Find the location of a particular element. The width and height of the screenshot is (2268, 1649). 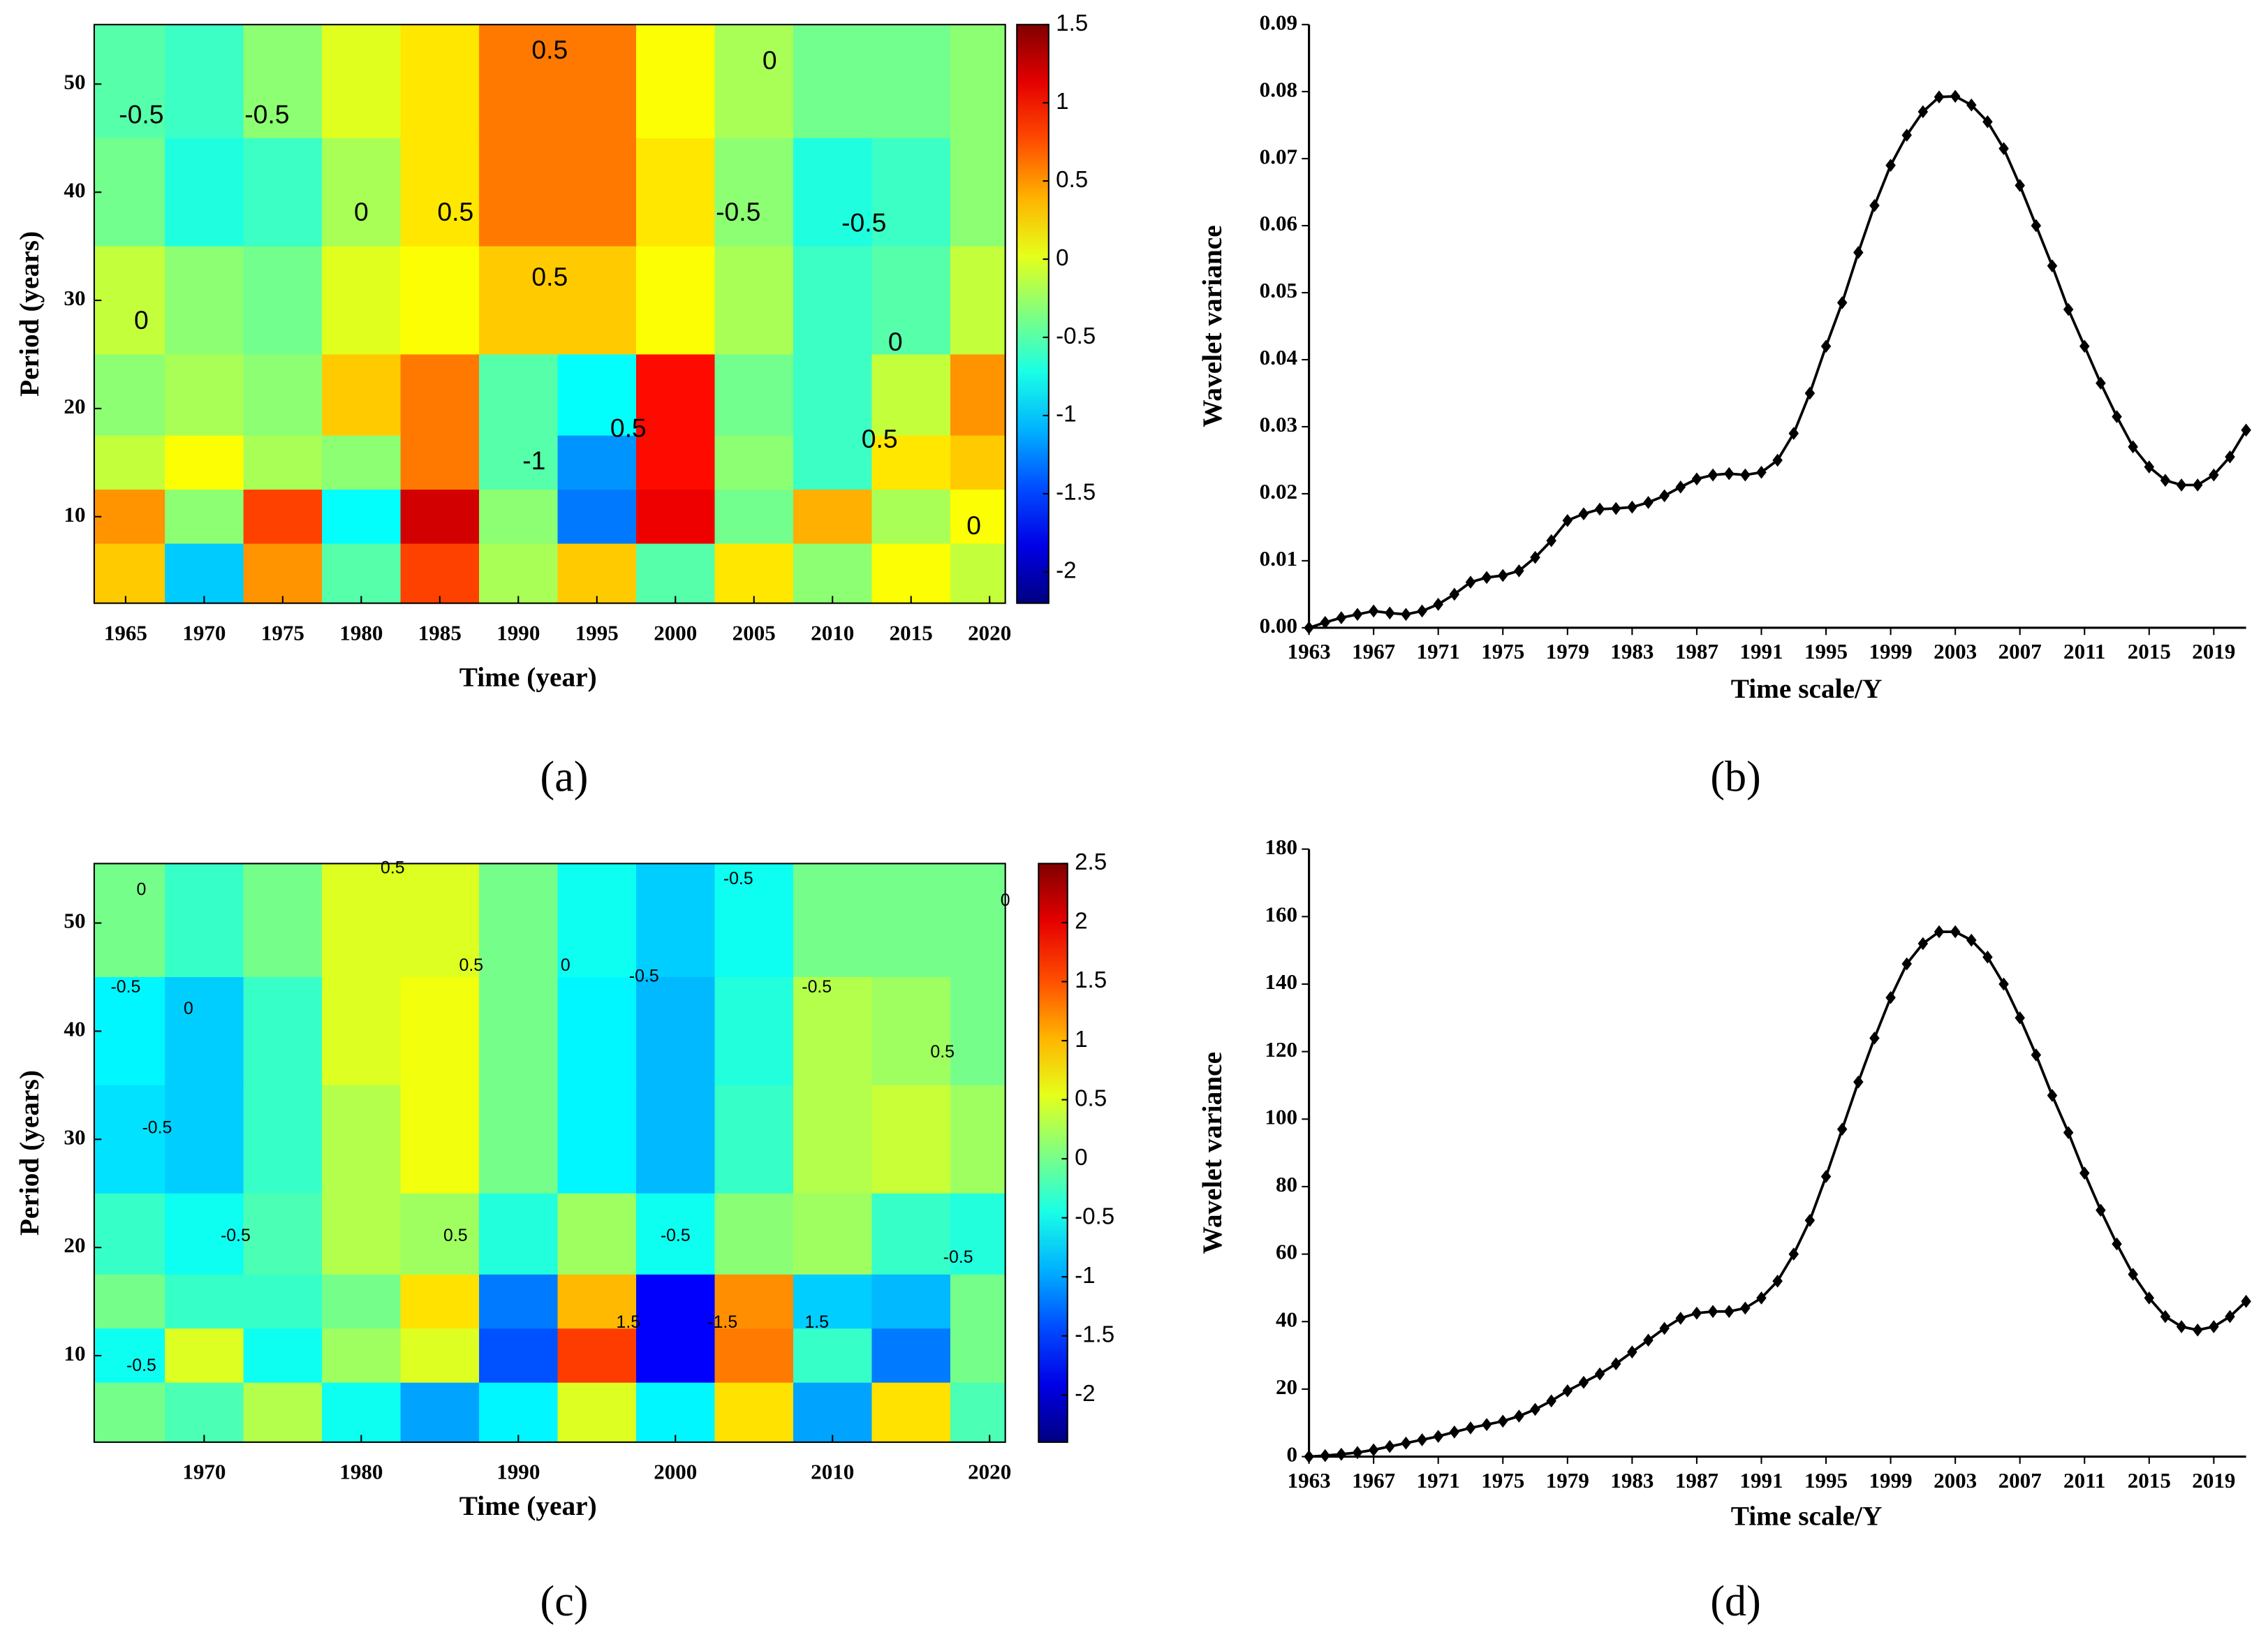

x-axis-label: Time scale/Y is located at coordinates (1807, 688).